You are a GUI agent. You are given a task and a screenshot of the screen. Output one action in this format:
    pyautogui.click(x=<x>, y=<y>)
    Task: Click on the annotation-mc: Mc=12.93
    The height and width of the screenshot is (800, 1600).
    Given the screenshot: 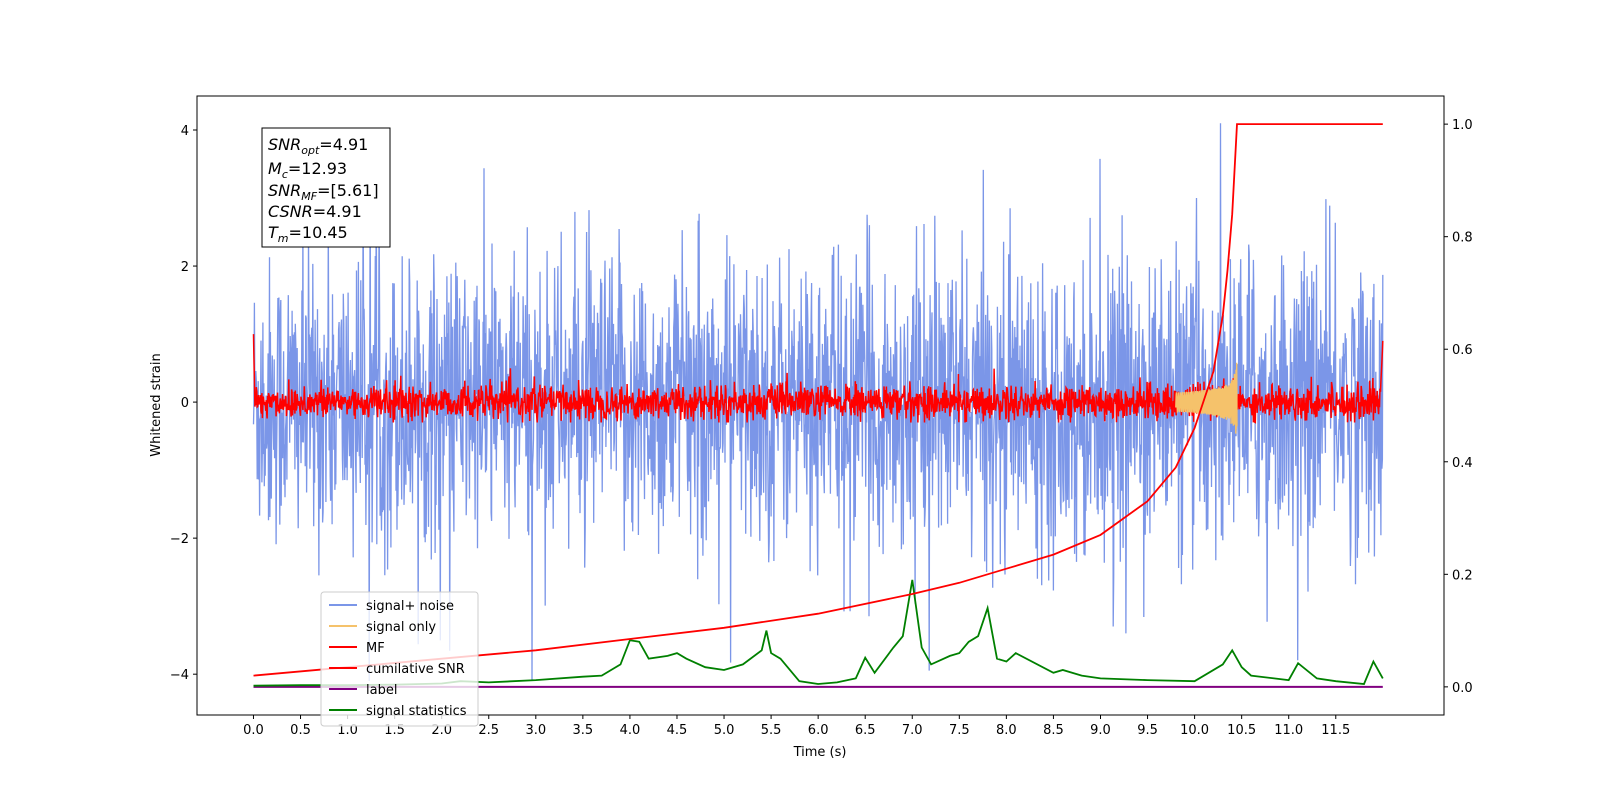 What is the action you would take?
    pyautogui.click(x=307, y=170)
    